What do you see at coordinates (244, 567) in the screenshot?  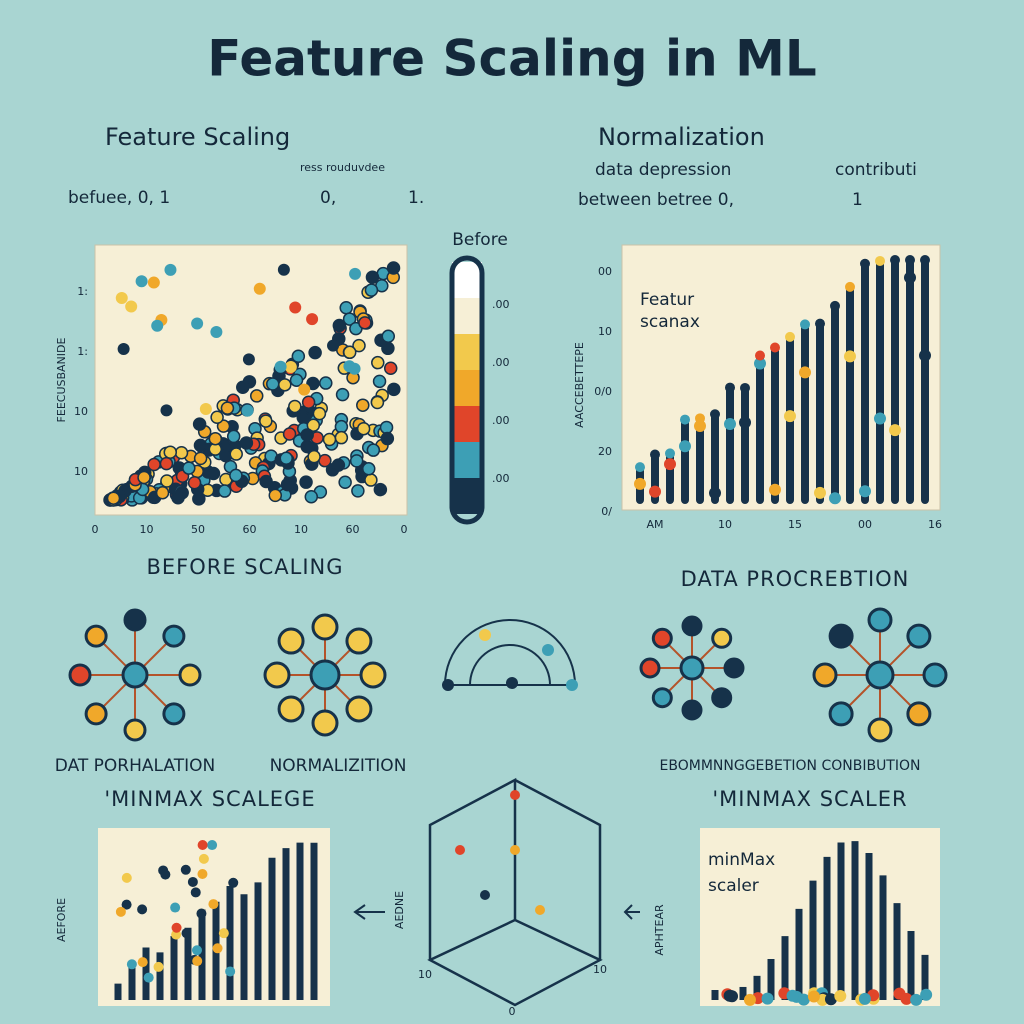 I see `section-label: BEFORE SCALING` at bounding box center [244, 567].